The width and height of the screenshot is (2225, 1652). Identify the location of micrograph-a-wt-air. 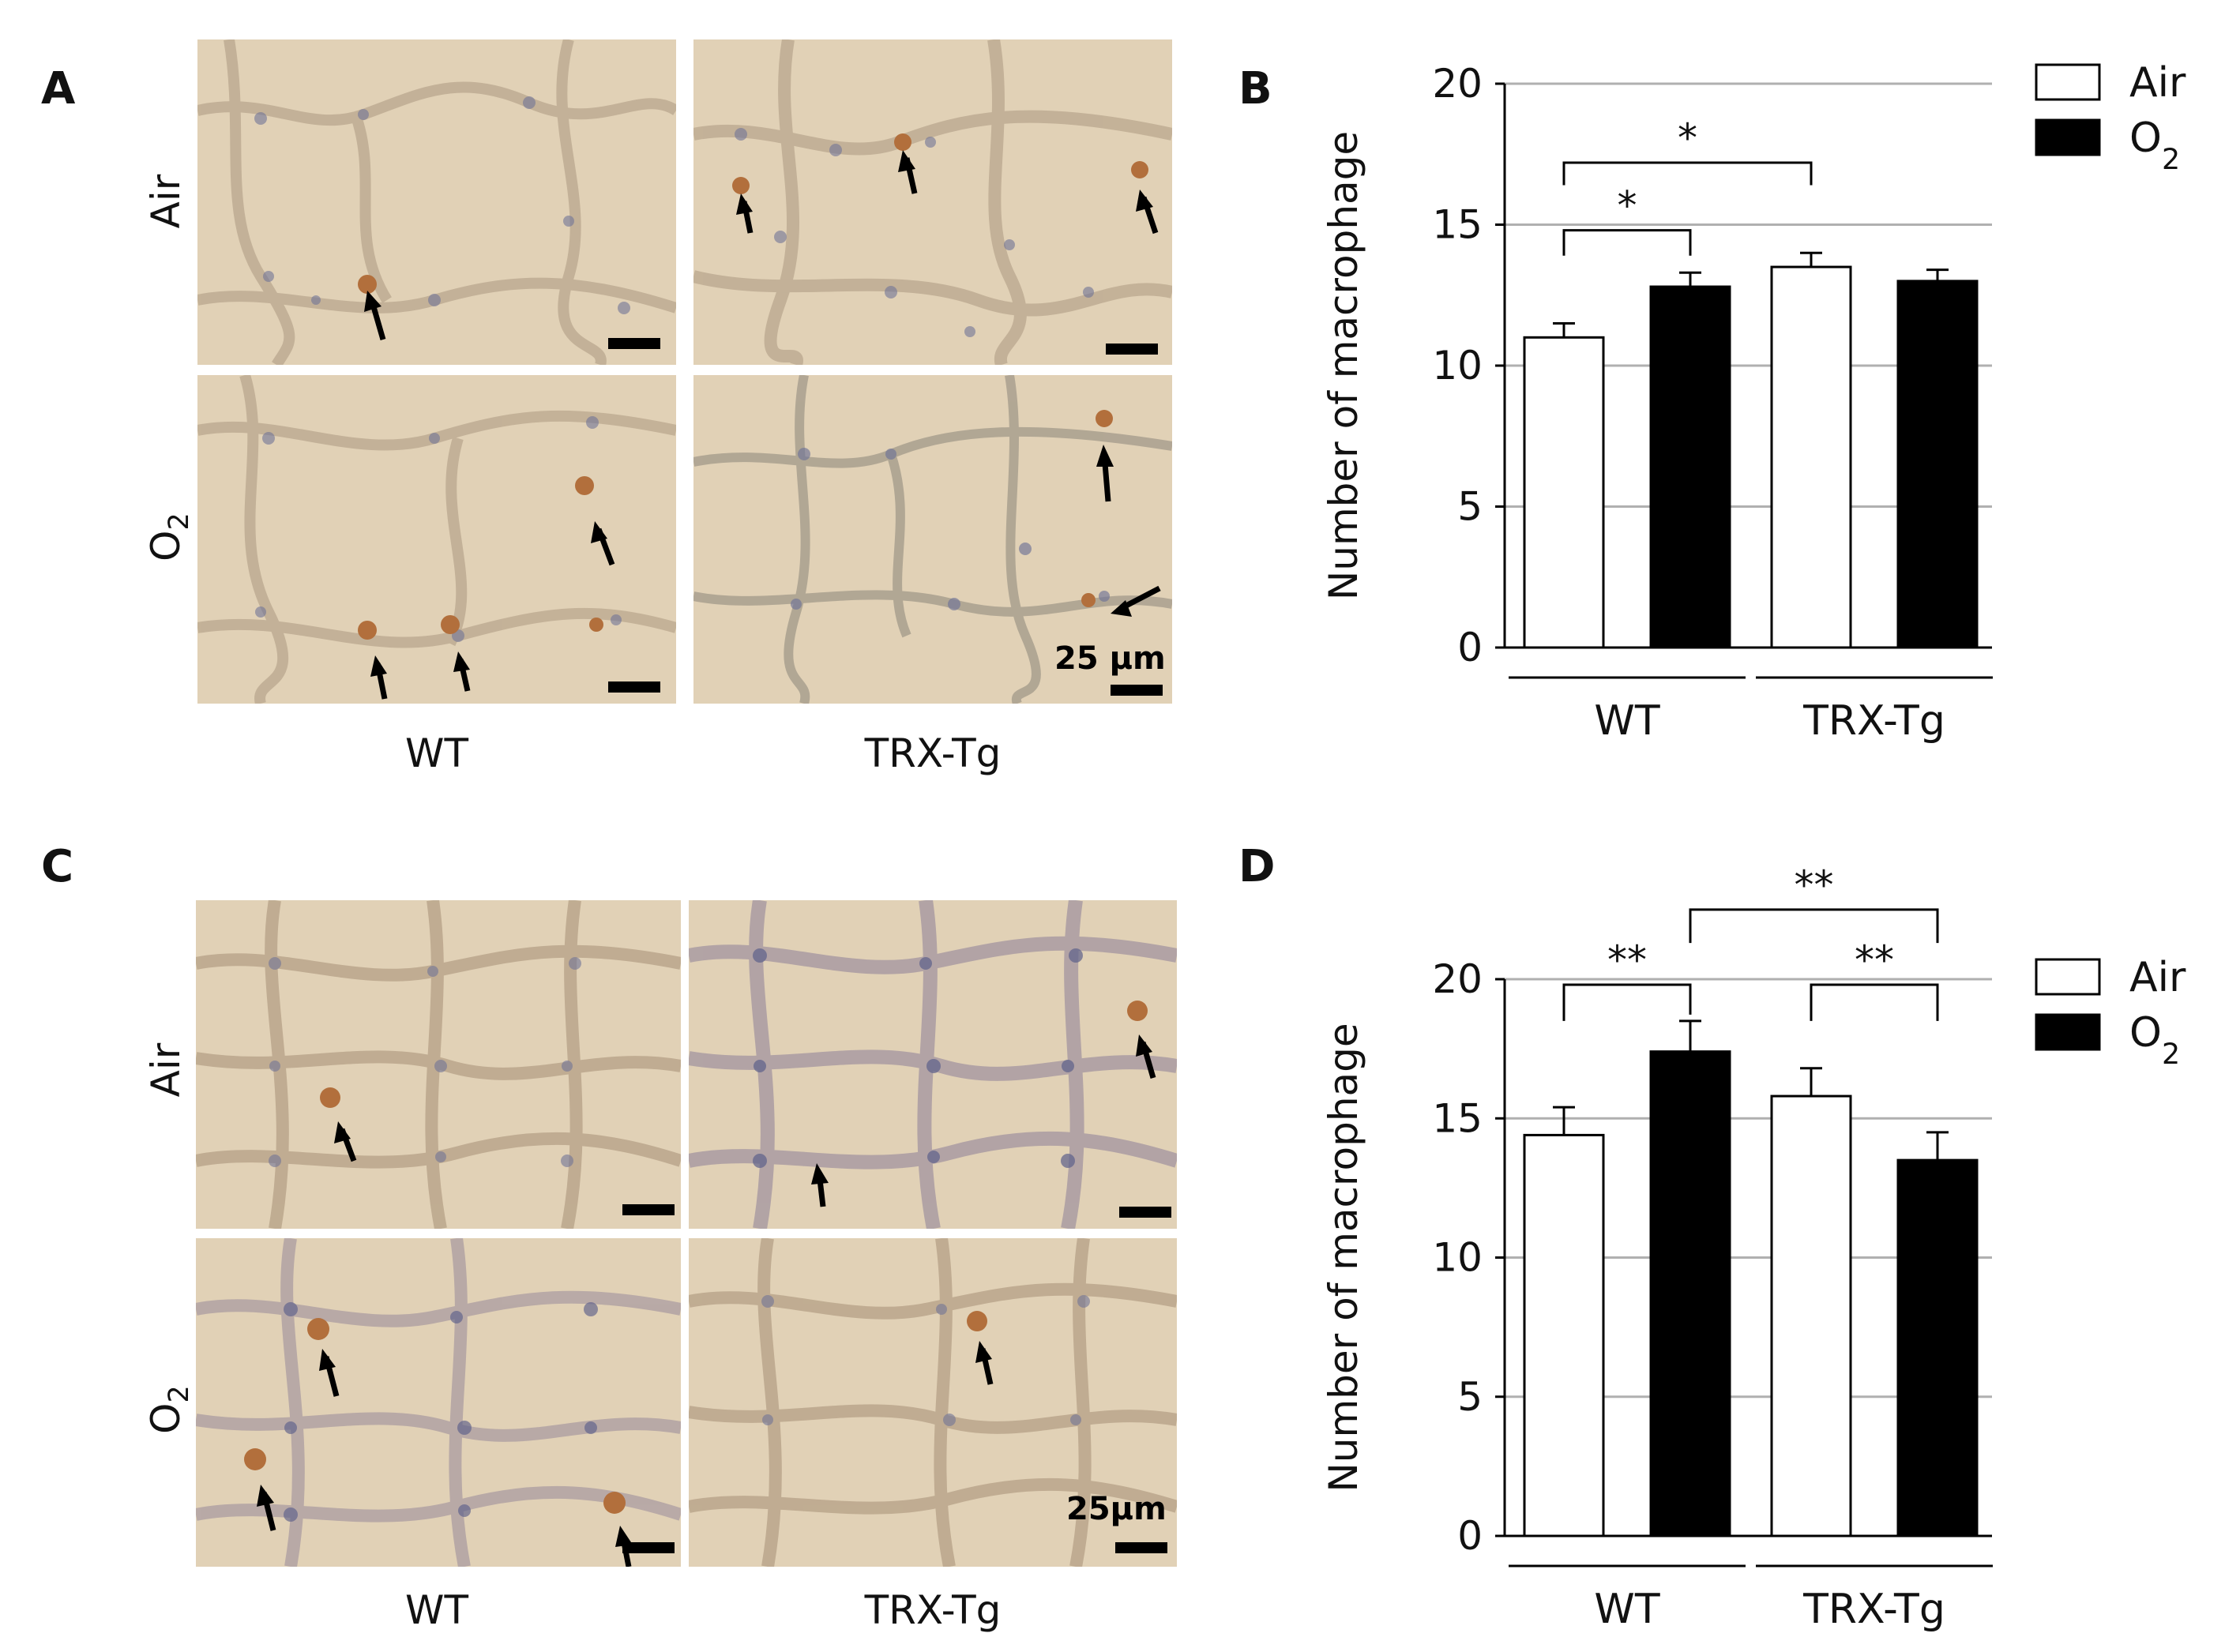
(436, 202).